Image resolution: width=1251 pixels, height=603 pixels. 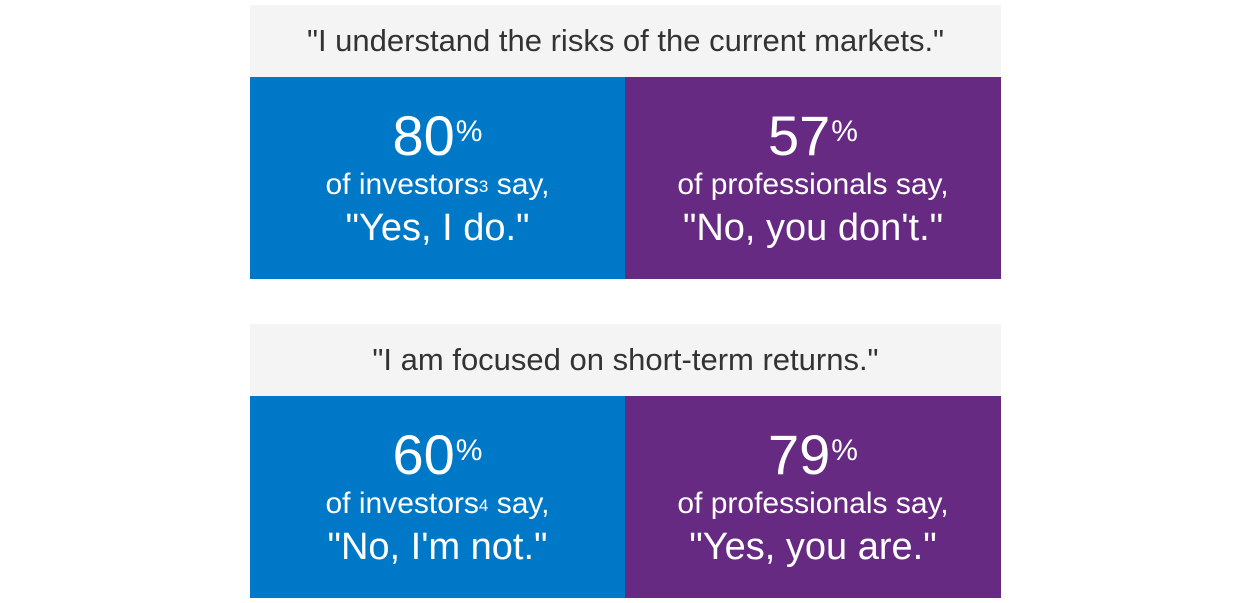 I want to click on investors-quote: "No, I'm not.", so click(x=437, y=547).